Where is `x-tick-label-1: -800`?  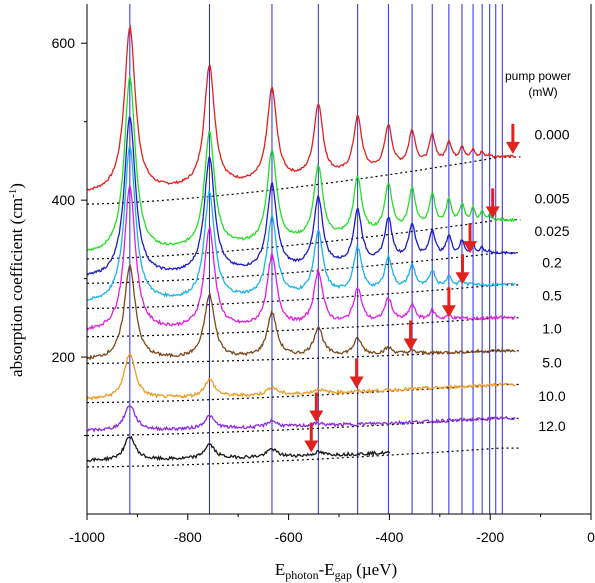
x-tick-label-1: -800 is located at coordinates (188, 537).